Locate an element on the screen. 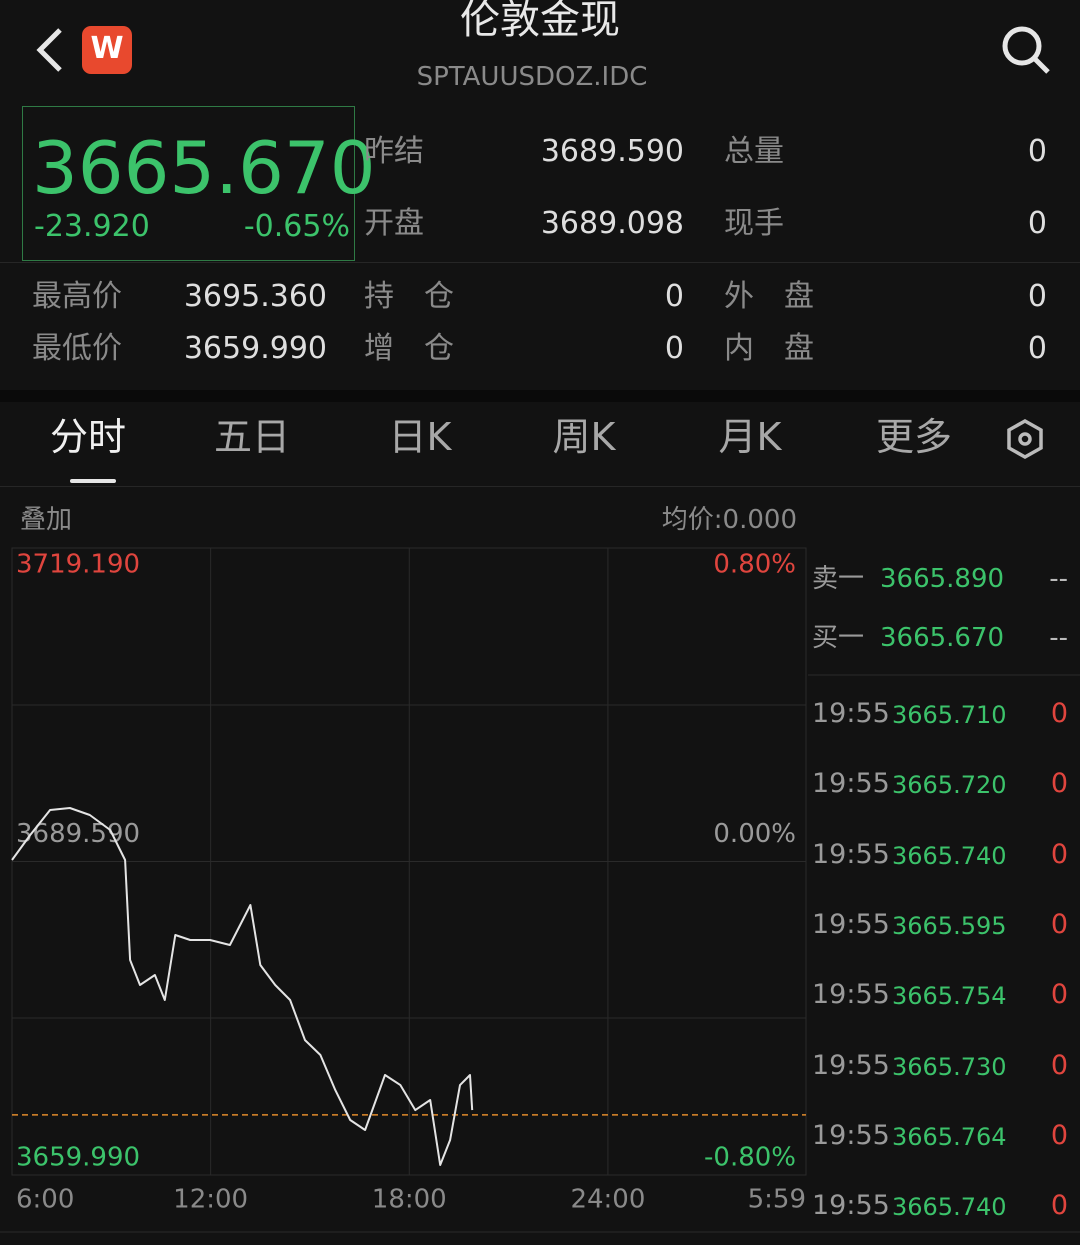 This screenshot has height=1245, width=1080. trade-price: 3665.710 is located at coordinates (949, 715).